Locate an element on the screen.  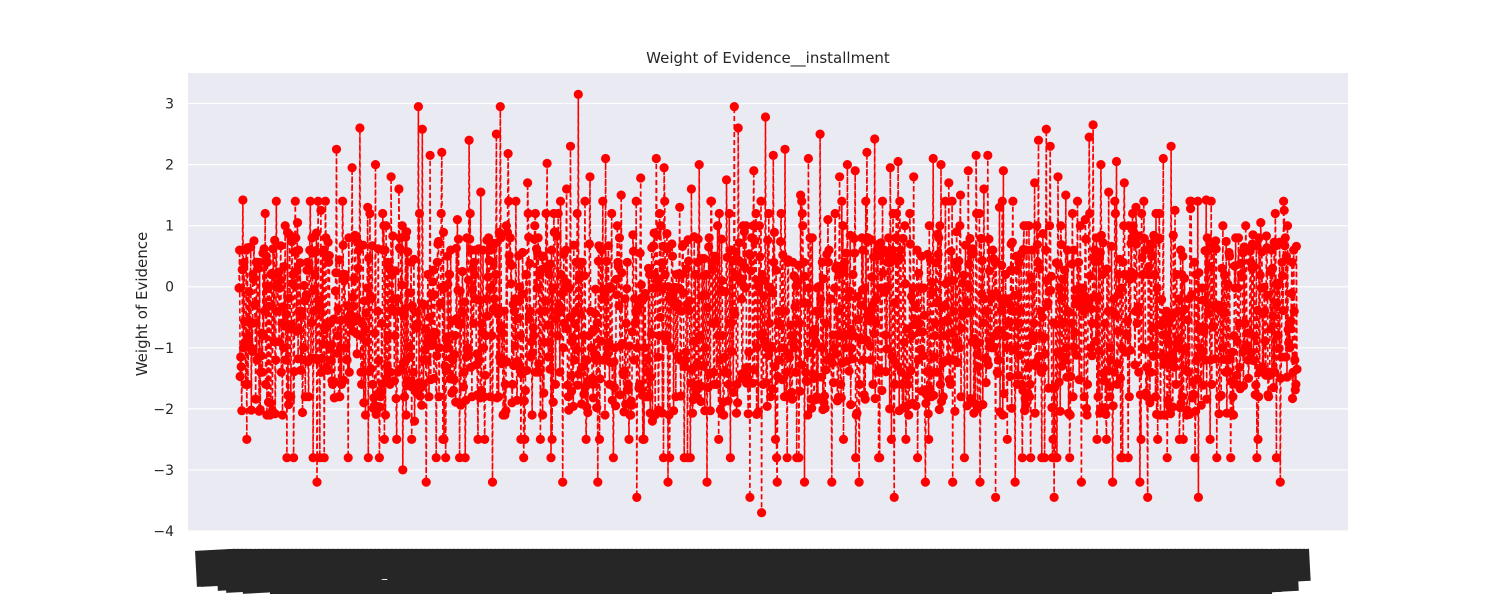
y-tick-label: 2 is located at coordinates (169, 166).